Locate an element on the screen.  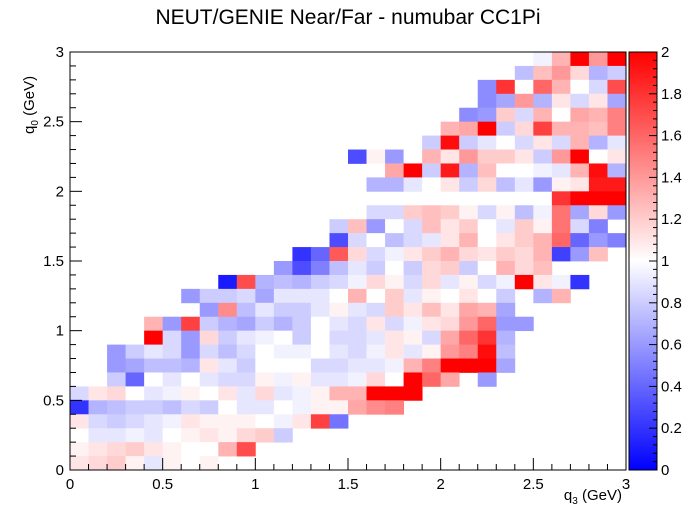
colorbar-tick-label: 1 is located at coordinates (665, 261).